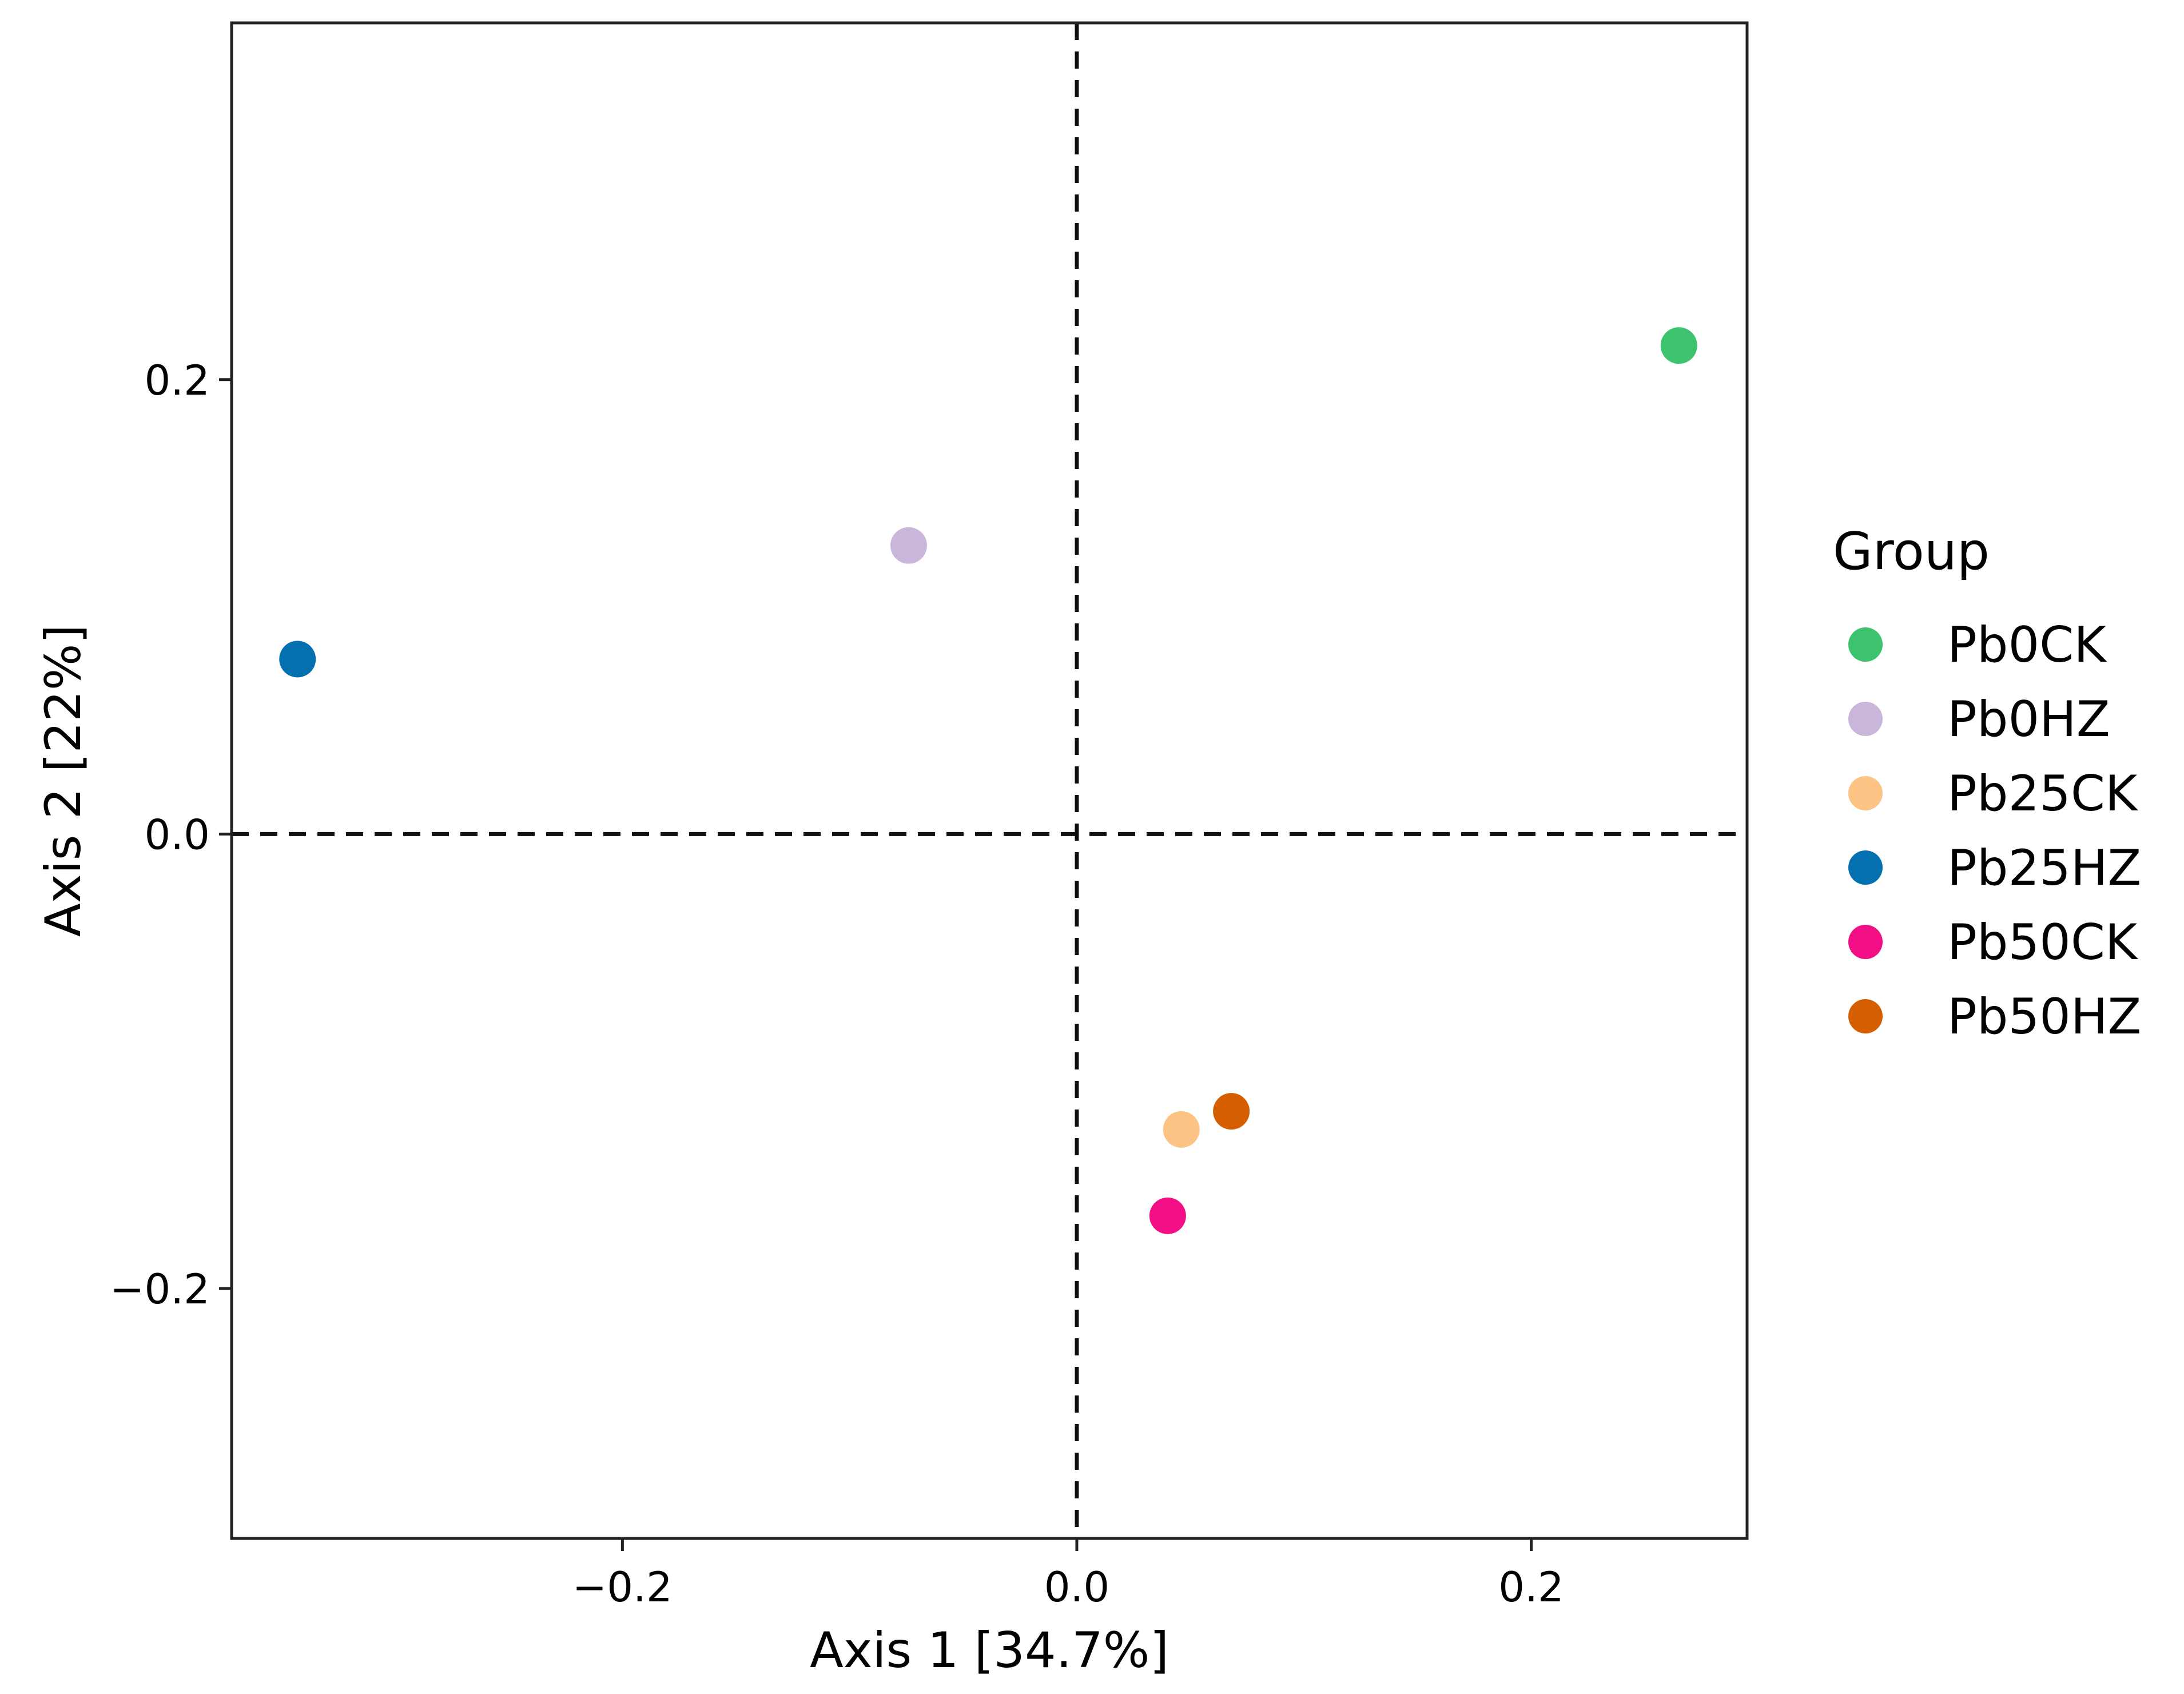  I want to click on legend-title: Group, so click(1911, 552).